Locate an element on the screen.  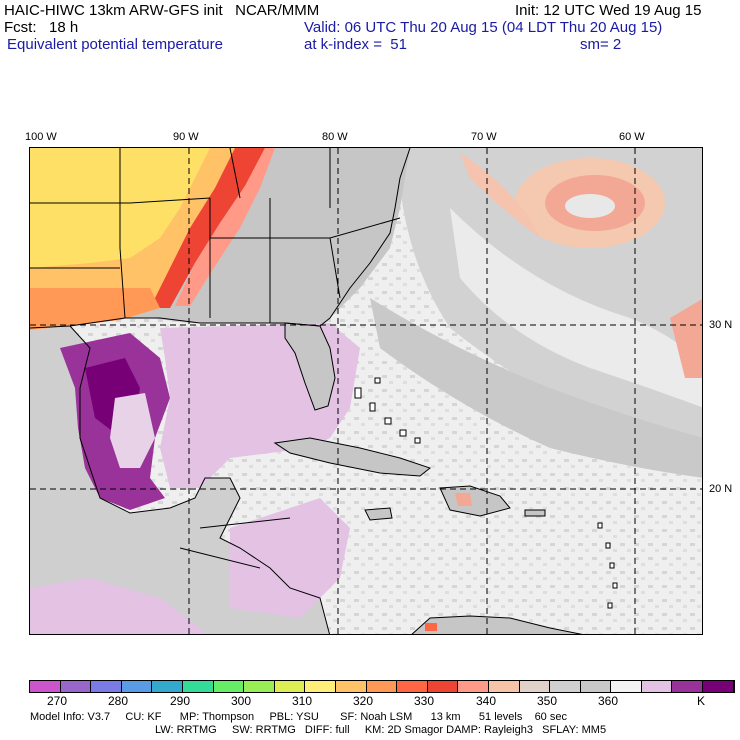
level-index: at k-index = 51 is located at coordinates (355, 44).